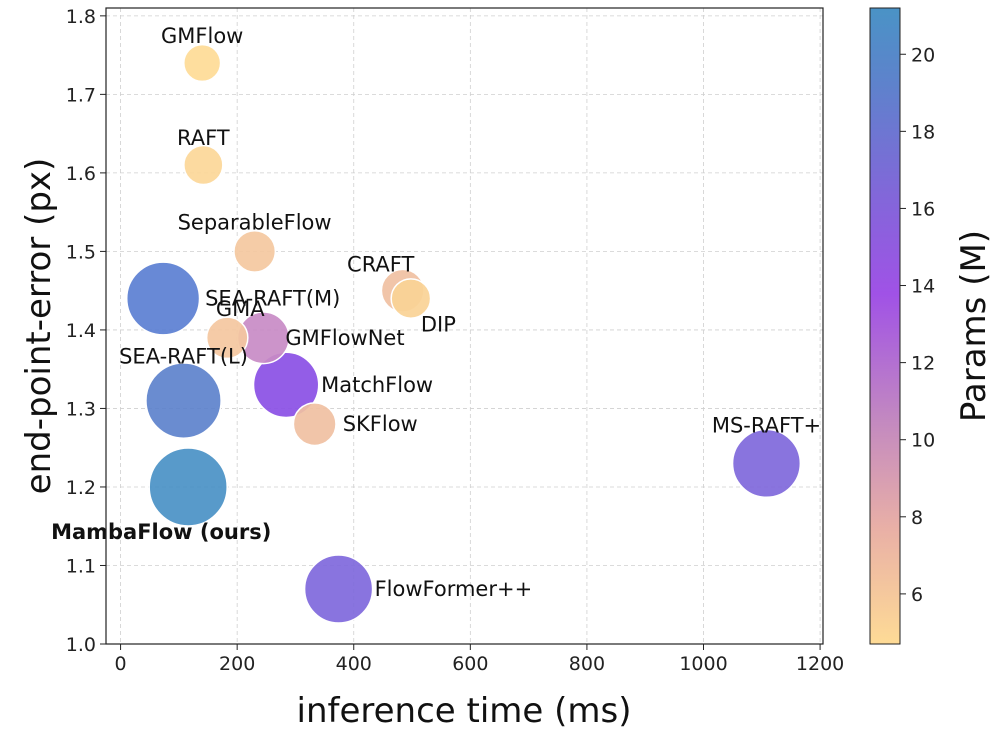  What do you see at coordinates (917, 518) in the screenshot?
I see `colorbar-tick-label: 8` at bounding box center [917, 518].